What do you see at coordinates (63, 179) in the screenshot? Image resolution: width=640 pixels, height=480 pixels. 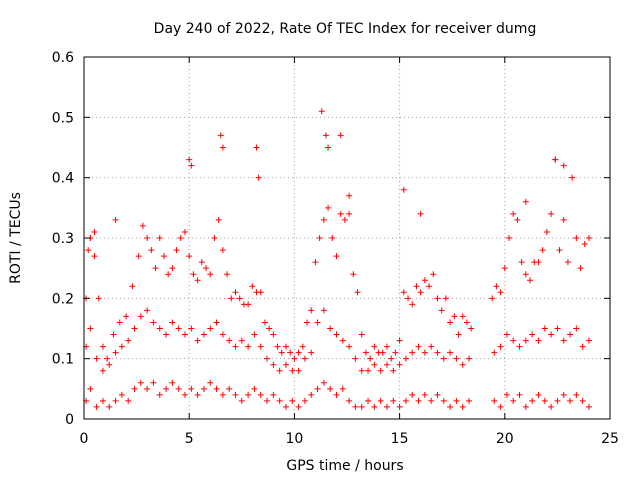 I see `y-tick-label: 0.4` at bounding box center [63, 179].